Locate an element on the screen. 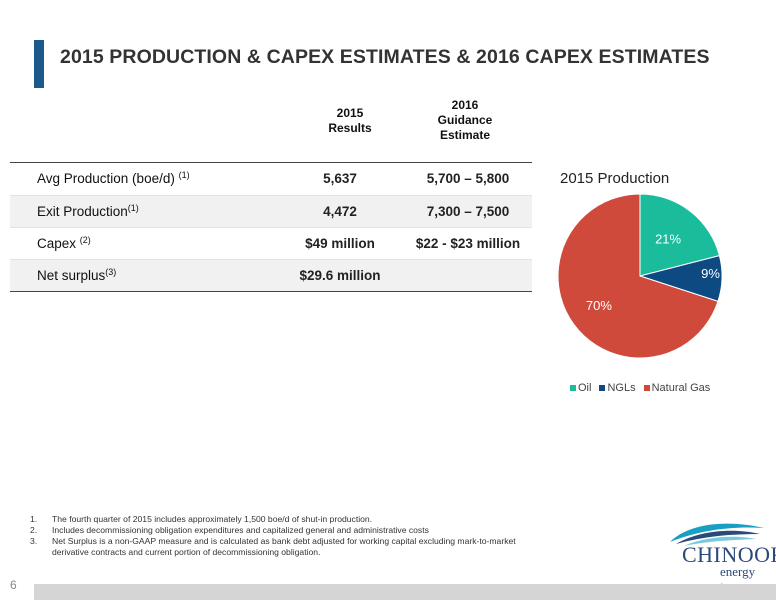 The image size is (776, 600). pie-slice-oil is located at coordinates (680, 235).